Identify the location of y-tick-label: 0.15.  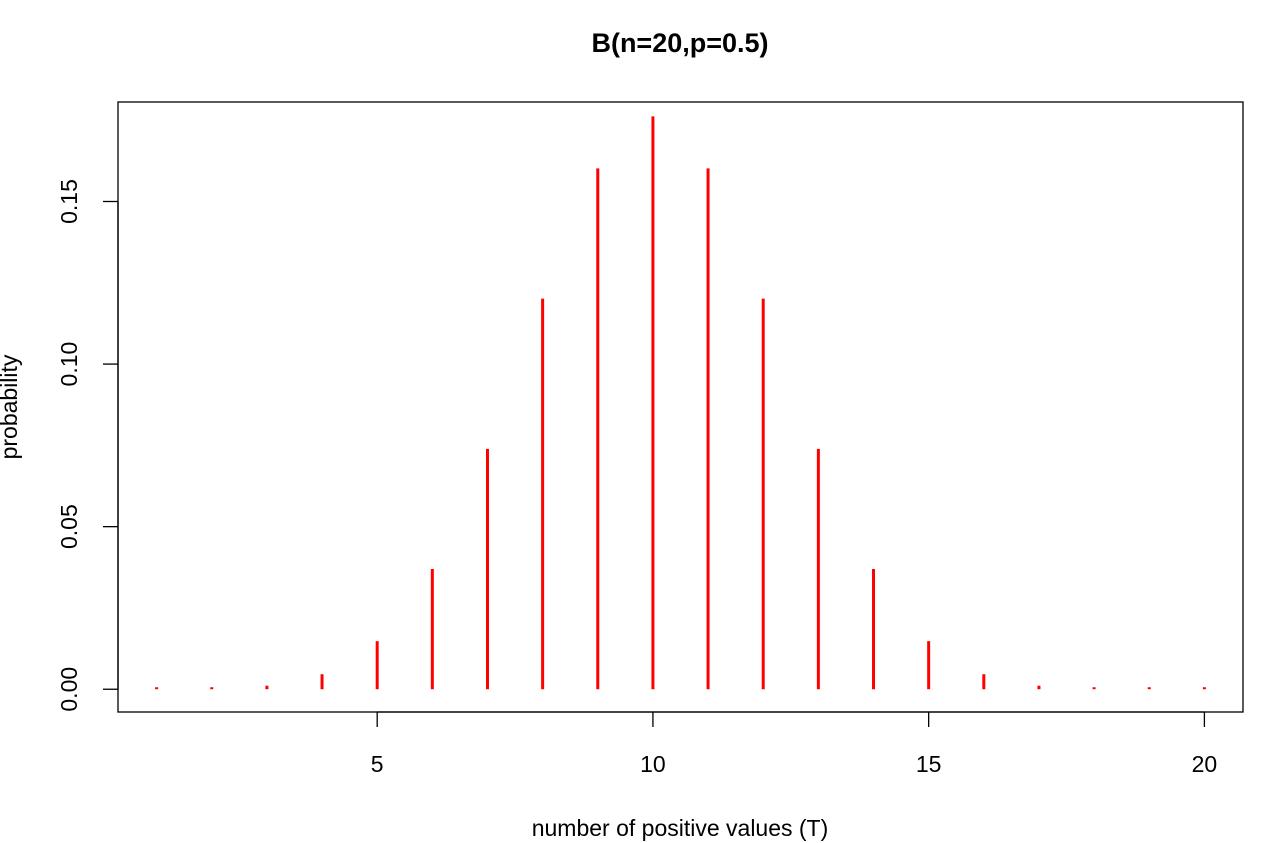
(69, 201).